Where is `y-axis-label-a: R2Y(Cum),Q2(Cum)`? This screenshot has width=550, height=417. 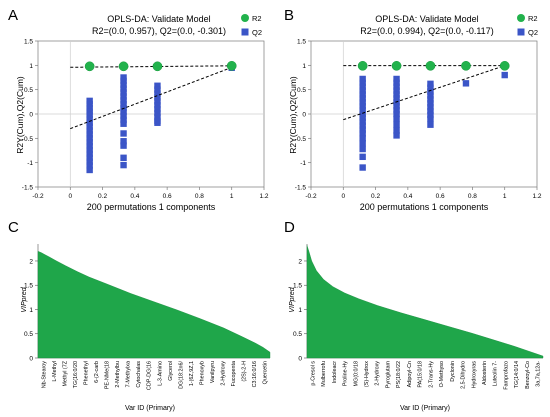 y-axis-label-a: R2Y(Cum),Q2(Cum) is located at coordinates (20, 115).